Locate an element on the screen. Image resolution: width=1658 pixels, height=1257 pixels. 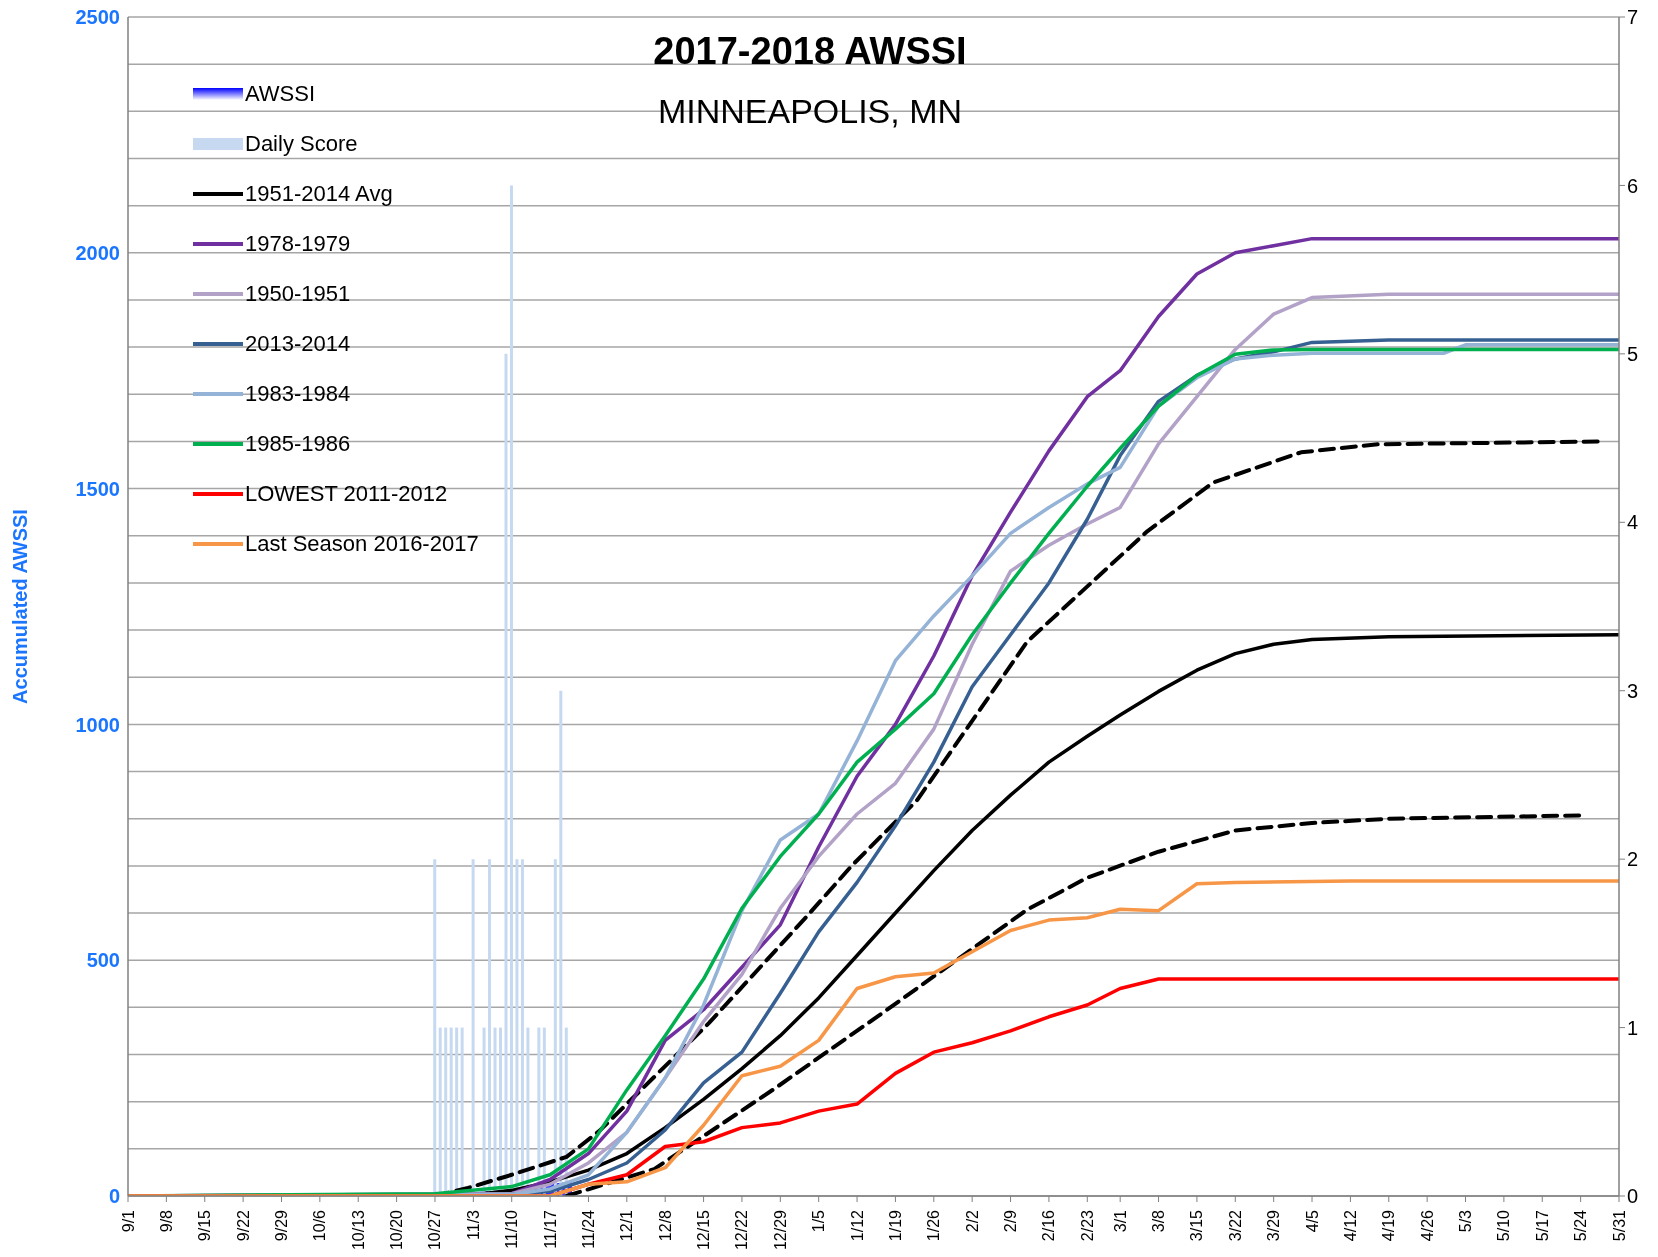
x-tick-label: 3/15 is located at coordinates (1197, 1225).